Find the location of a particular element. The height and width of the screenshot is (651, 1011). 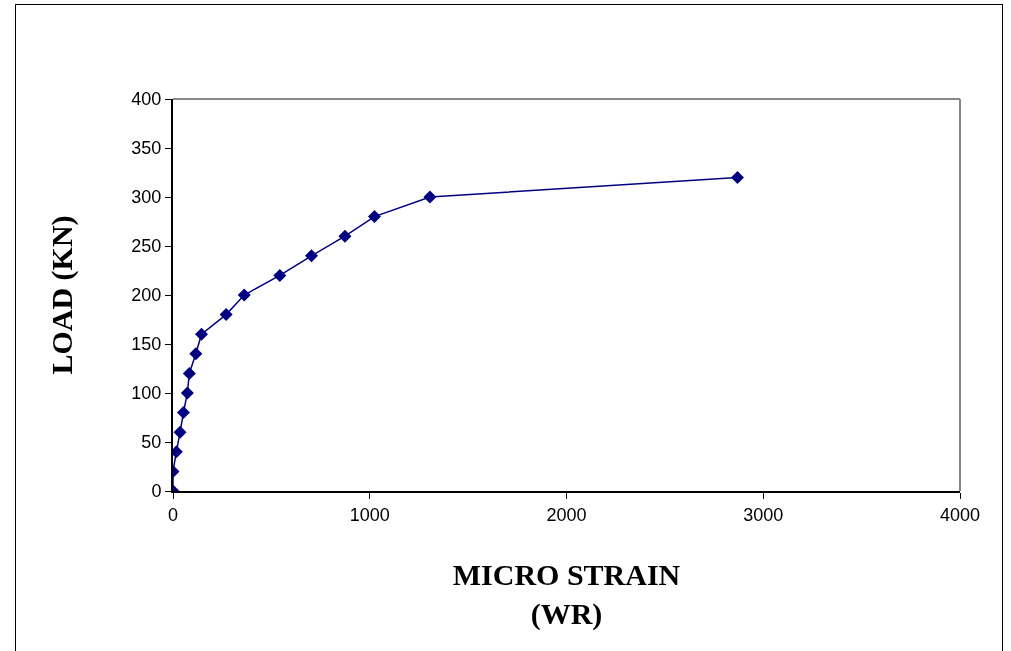

y-tick-label: 200 is located at coordinates (146, 295).